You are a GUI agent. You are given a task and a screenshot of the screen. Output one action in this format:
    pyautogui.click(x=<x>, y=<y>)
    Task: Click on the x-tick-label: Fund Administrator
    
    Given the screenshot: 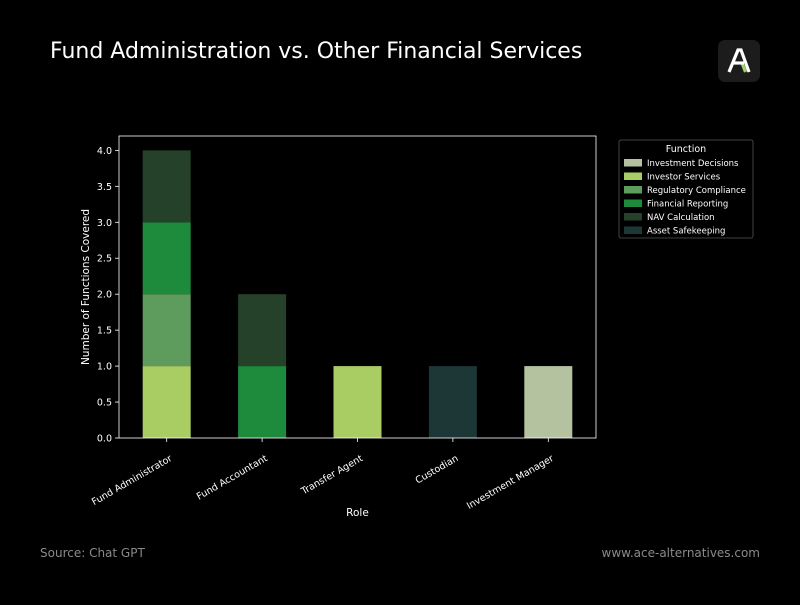 What is the action you would take?
    pyautogui.click(x=132, y=480)
    